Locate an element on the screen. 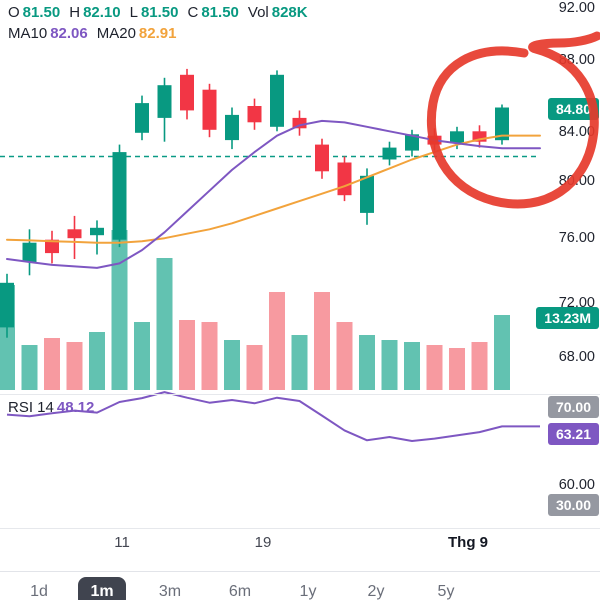 This screenshot has width=600, height=600. ohlc-legend: O 81.50 H 82.10 L 81.50 C 81.50 Vol 828K is located at coordinates (162, 12).